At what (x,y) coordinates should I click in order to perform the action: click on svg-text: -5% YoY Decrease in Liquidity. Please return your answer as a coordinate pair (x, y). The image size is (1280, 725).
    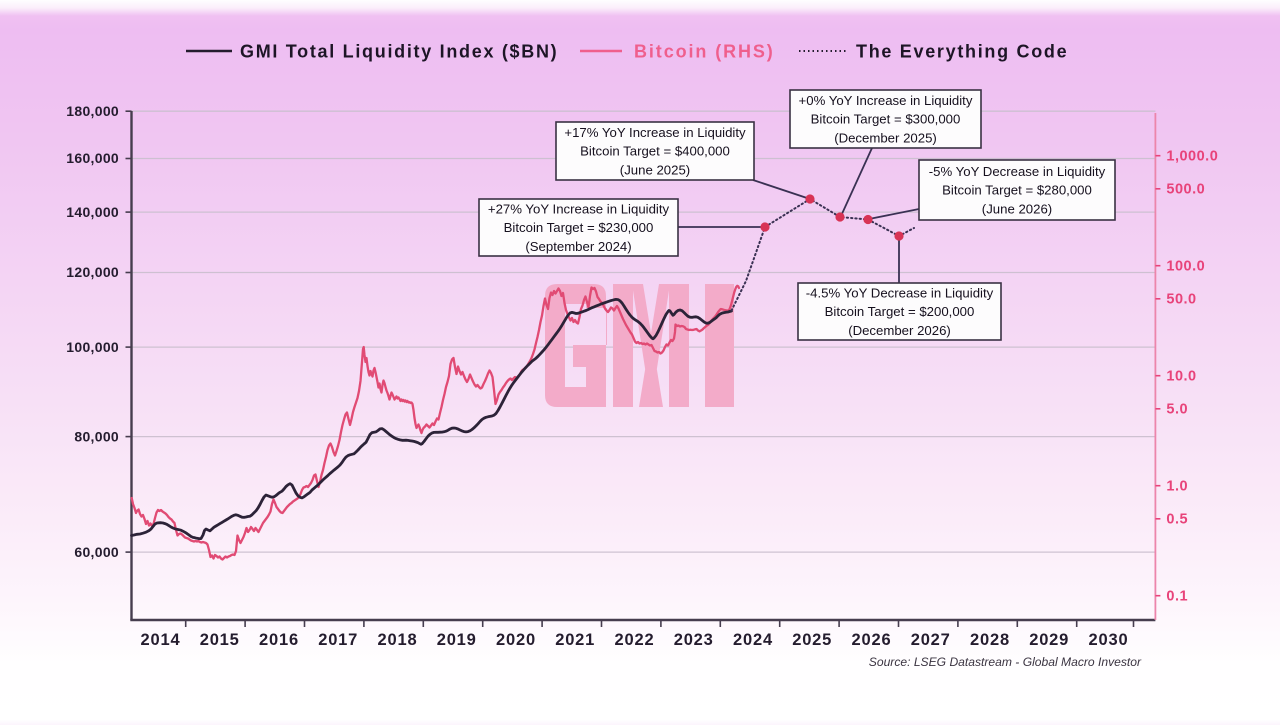
    Looking at the image, I should click on (1017, 171).